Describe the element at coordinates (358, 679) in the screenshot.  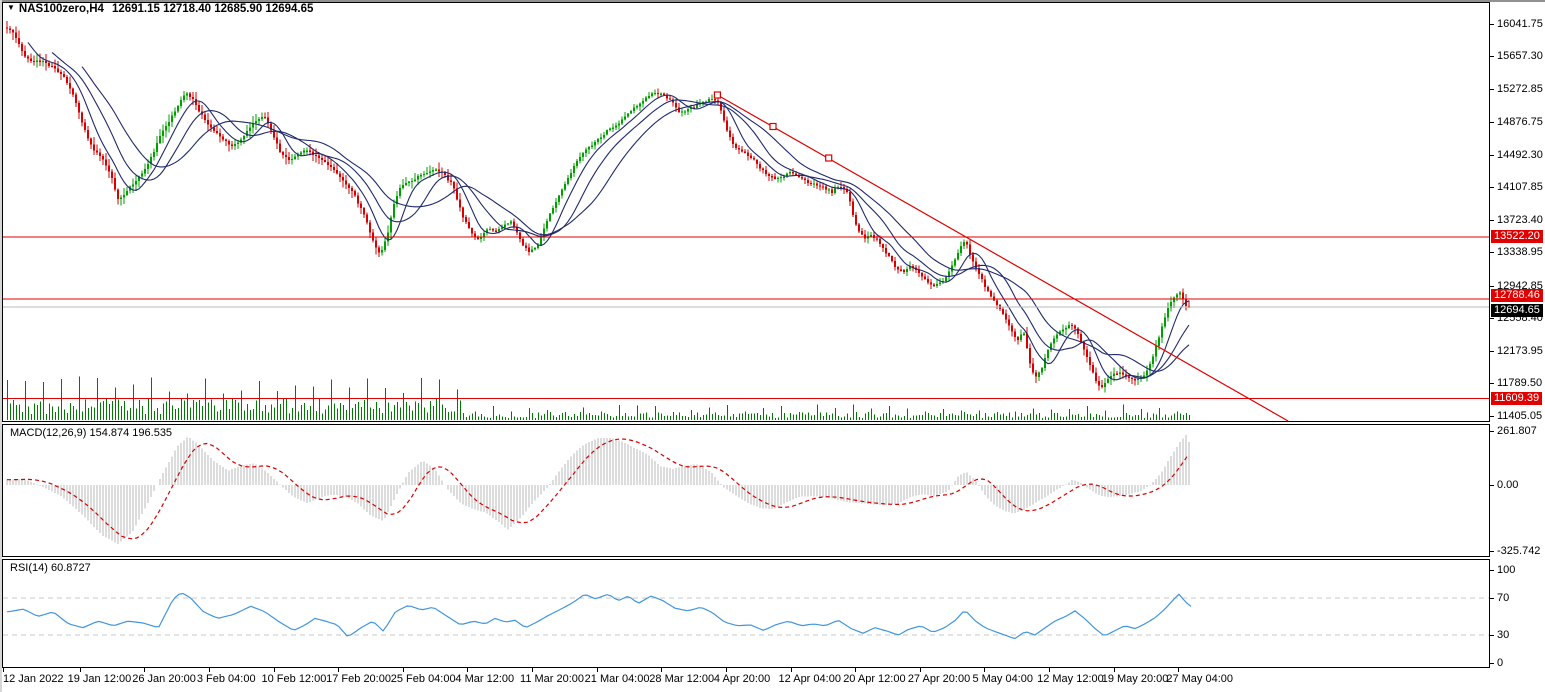
I see `time-tick-label: 17 Feb 20:00` at that location.